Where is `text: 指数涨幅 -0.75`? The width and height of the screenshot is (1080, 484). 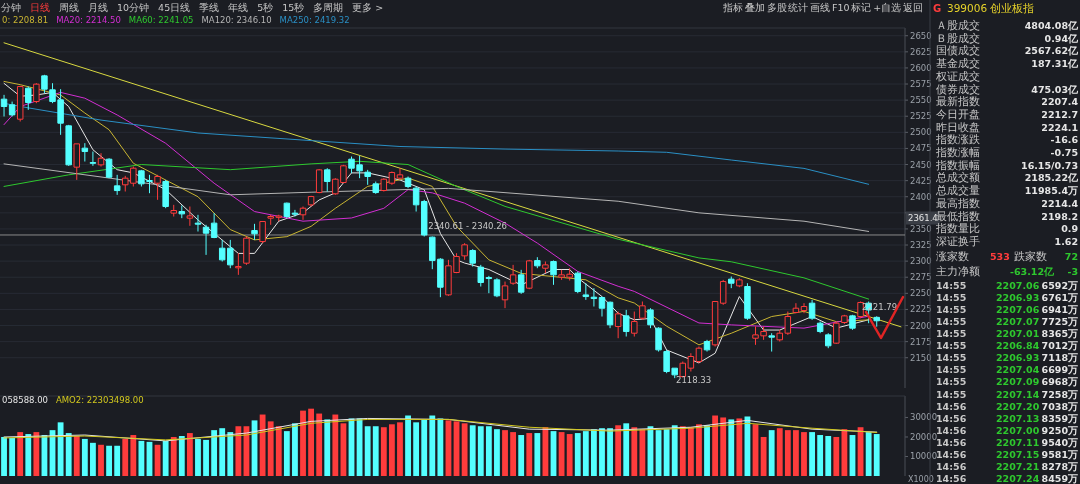
text: 指数涨幅 -0.75 is located at coordinates (1007, 152).